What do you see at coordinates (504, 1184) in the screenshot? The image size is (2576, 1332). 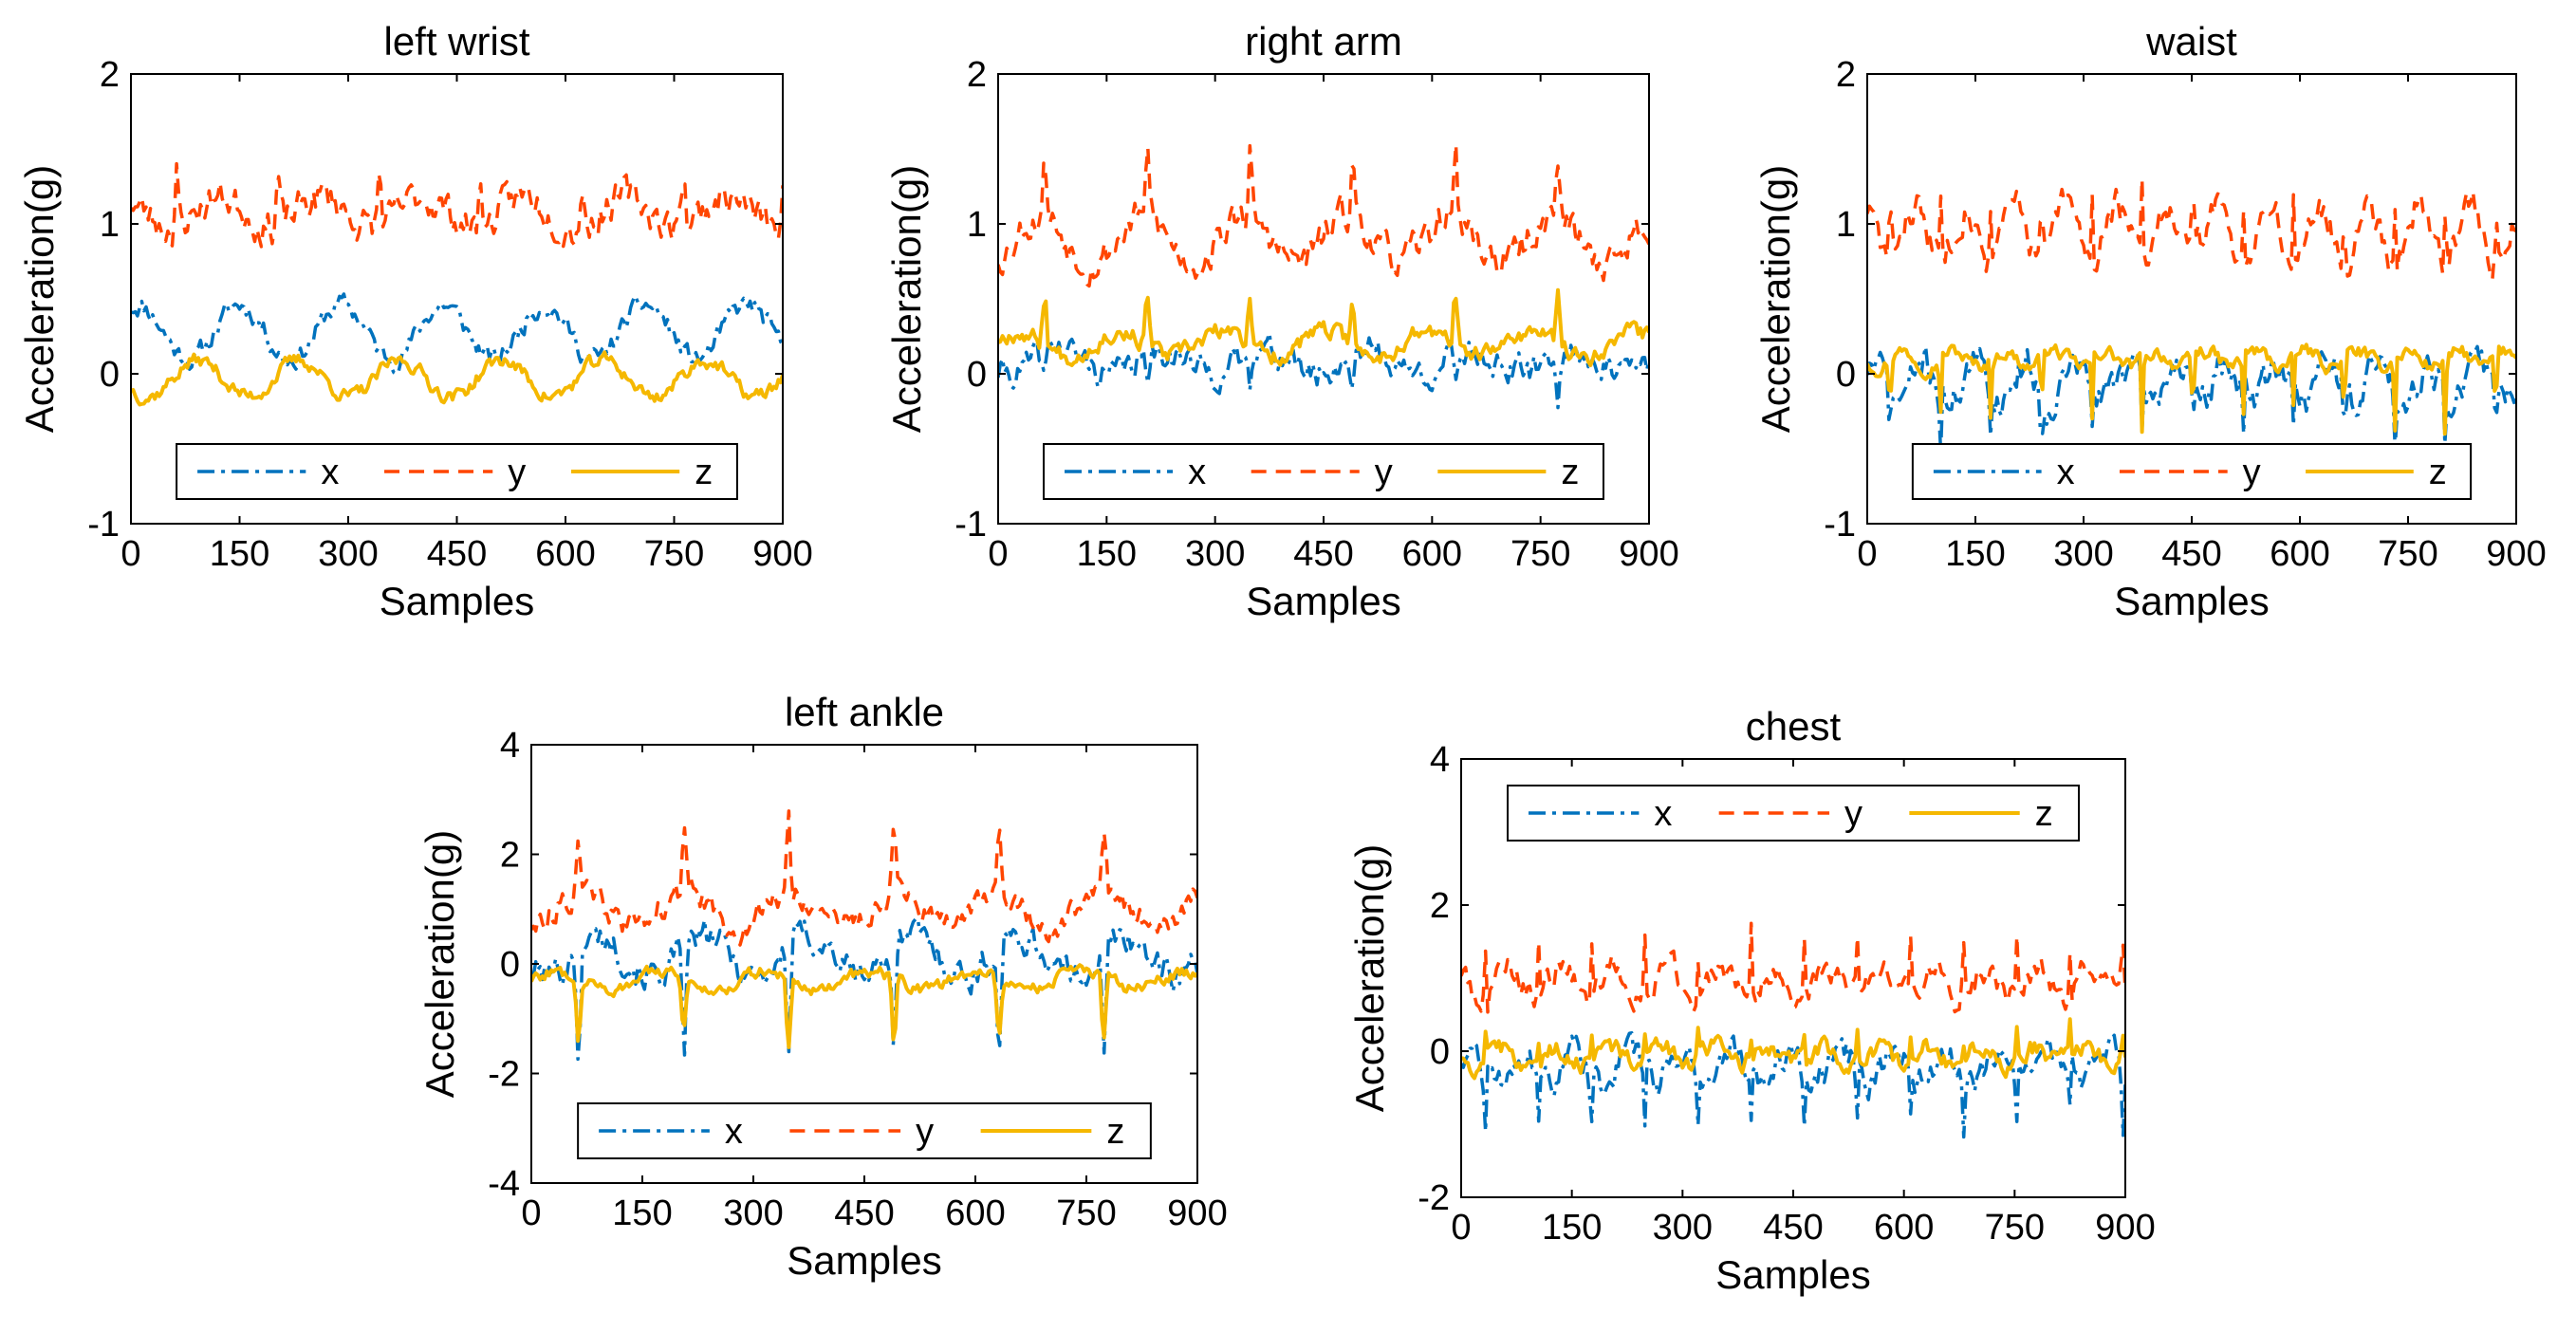 I see `y-tick-label: -4` at bounding box center [504, 1184].